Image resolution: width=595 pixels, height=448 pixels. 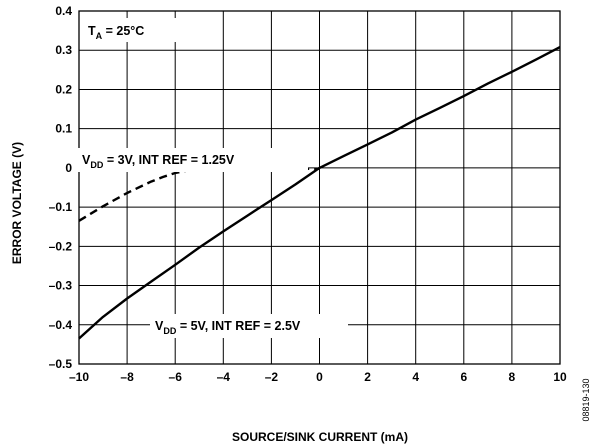 I want to click on annotation-5v-sub: DD, so click(x=169, y=331).